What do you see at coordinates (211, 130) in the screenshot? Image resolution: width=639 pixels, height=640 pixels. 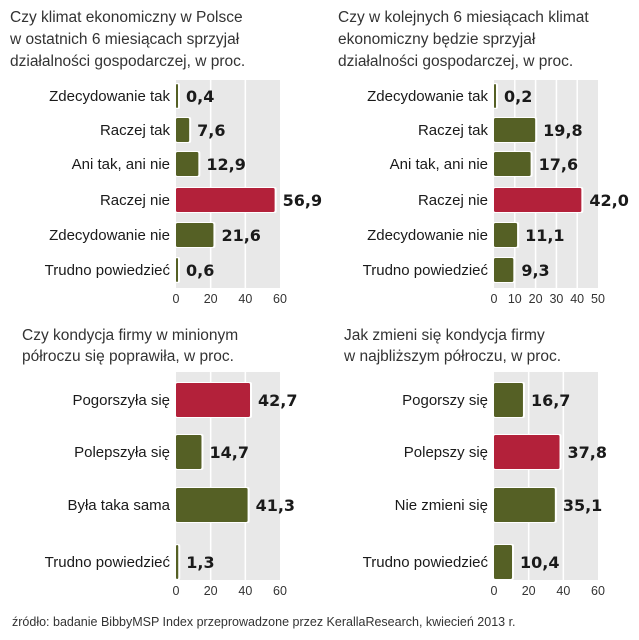 I see `value-label: 7,6` at bounding box center [211, 130].